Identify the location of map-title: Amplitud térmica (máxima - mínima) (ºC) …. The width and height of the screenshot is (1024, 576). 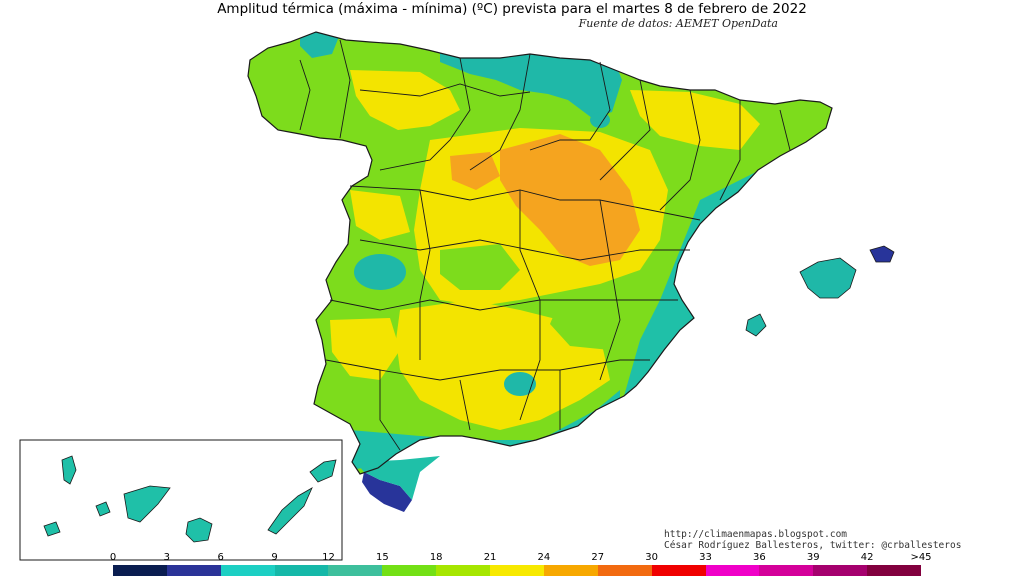
(512, 9).